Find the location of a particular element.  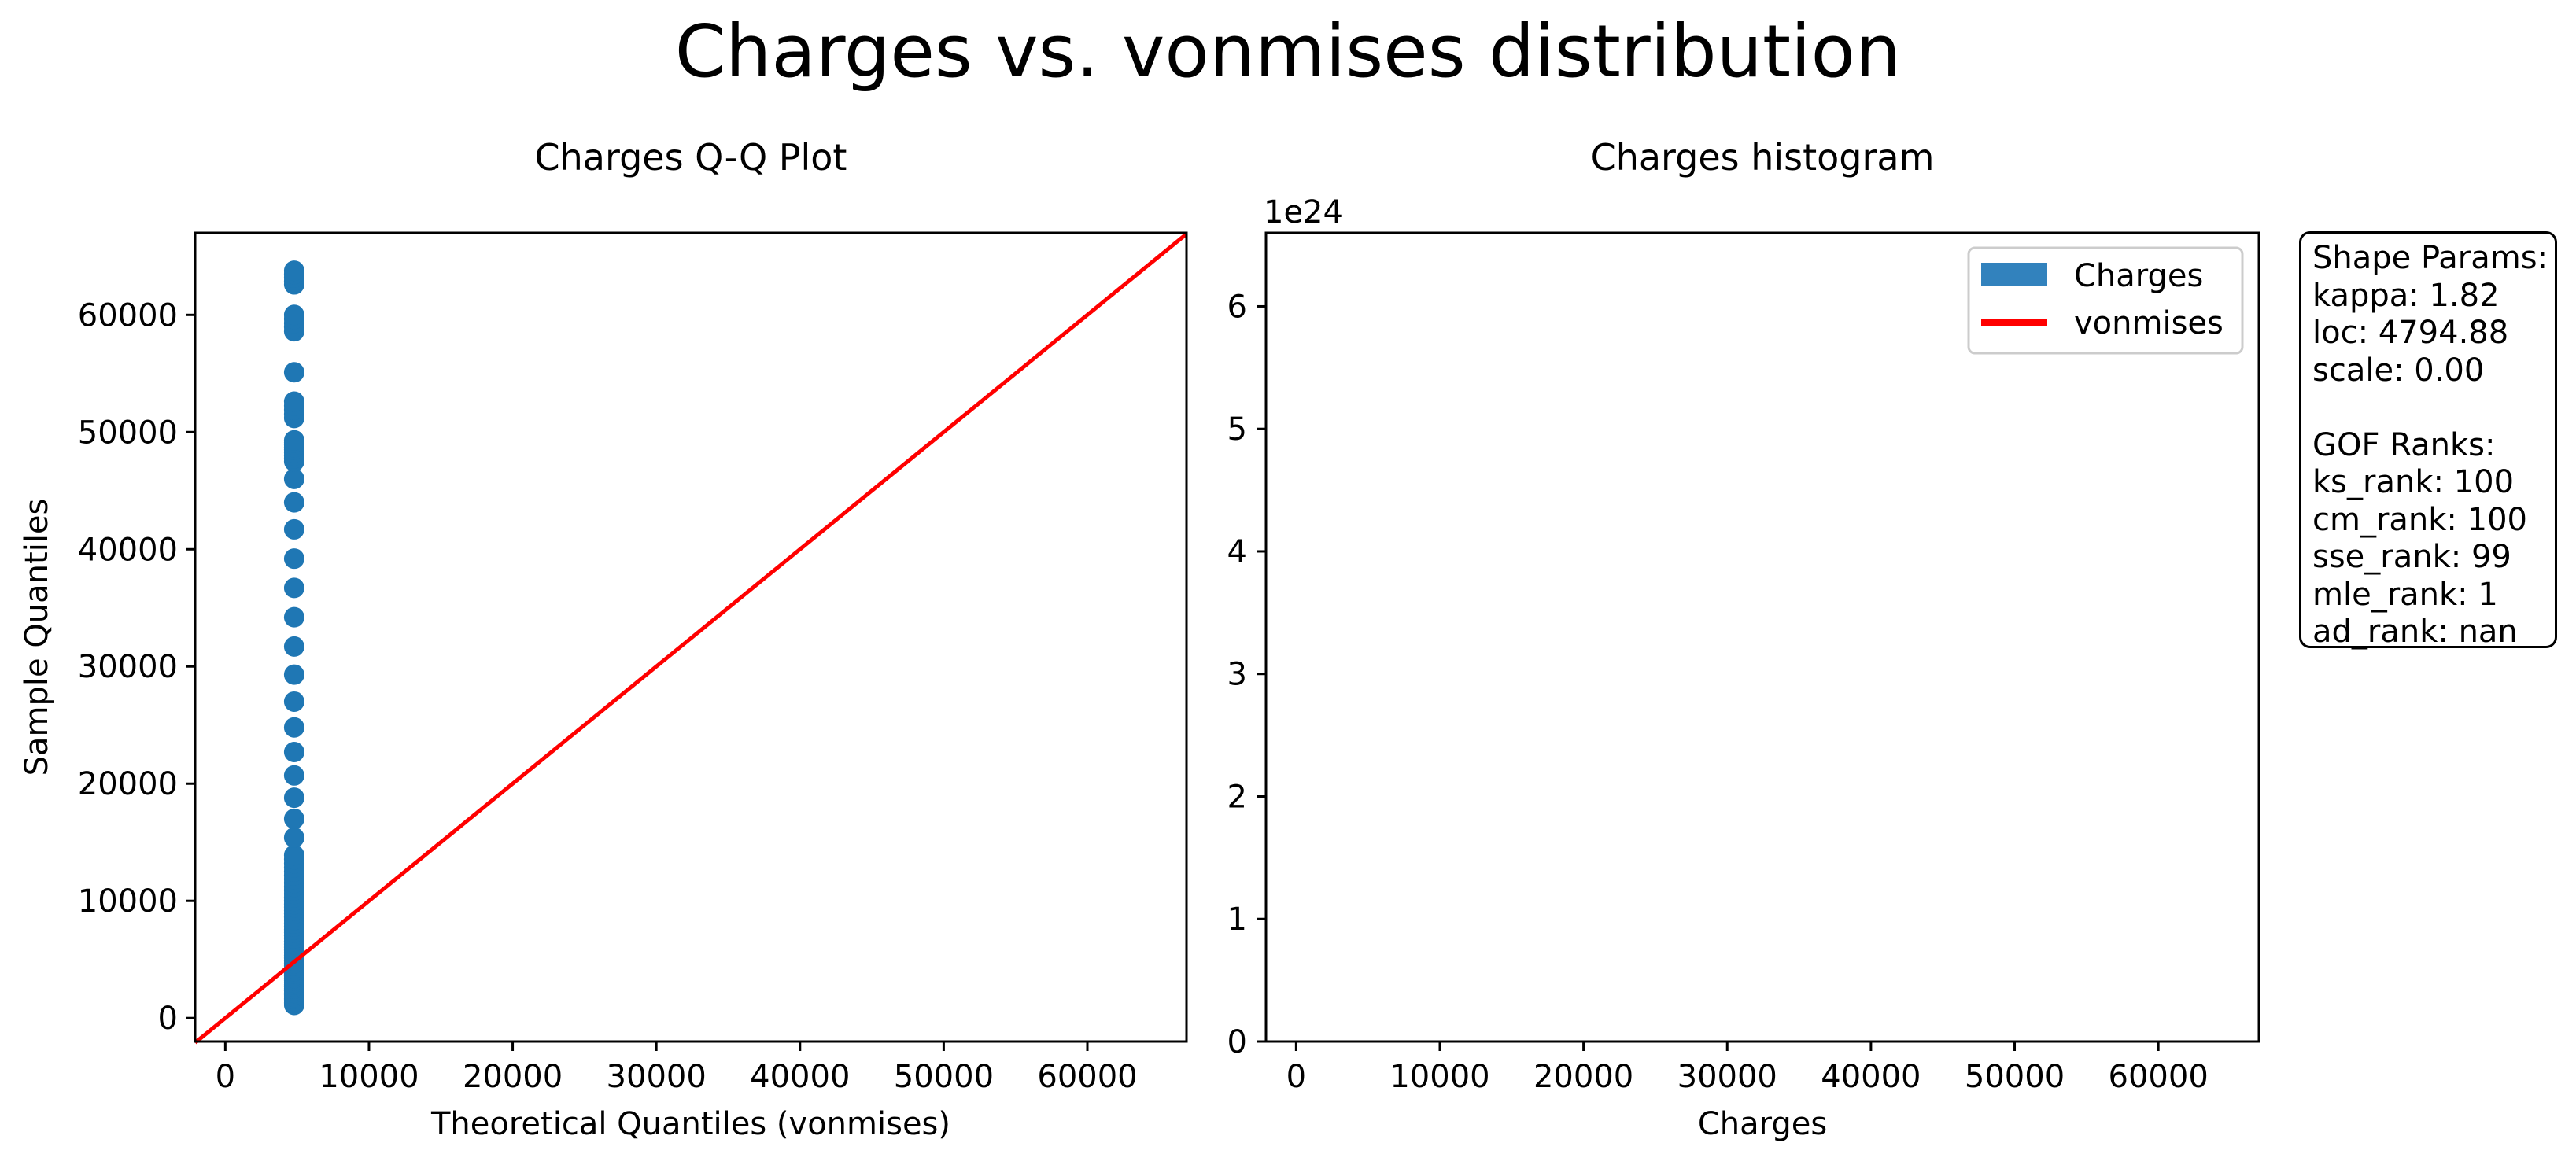

qq-y-axis-label: Sample Quantiles is located at coordinates (37, 637).